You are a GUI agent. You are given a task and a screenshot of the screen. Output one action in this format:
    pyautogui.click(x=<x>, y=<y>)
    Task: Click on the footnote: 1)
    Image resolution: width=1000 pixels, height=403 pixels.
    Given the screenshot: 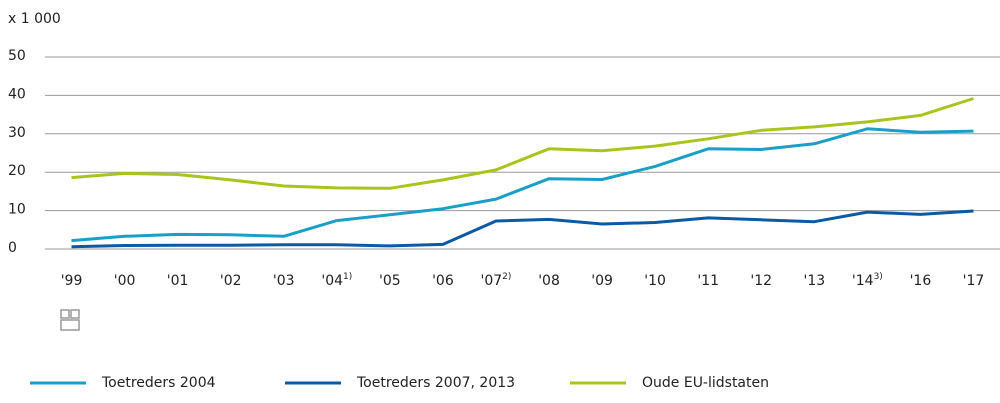 What is the action you would take?
    pyautogui.click(x=347, y=277)
    